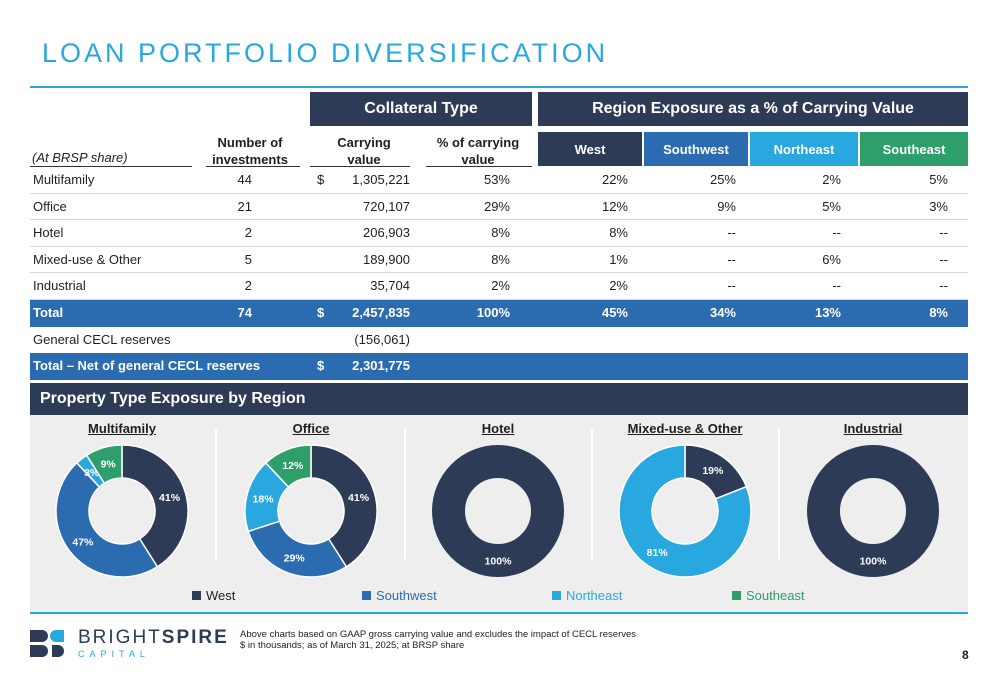 The height and width of the screenshot is (685, 1000). I want to click on donut-value-label: 100%, so click(499, 562).